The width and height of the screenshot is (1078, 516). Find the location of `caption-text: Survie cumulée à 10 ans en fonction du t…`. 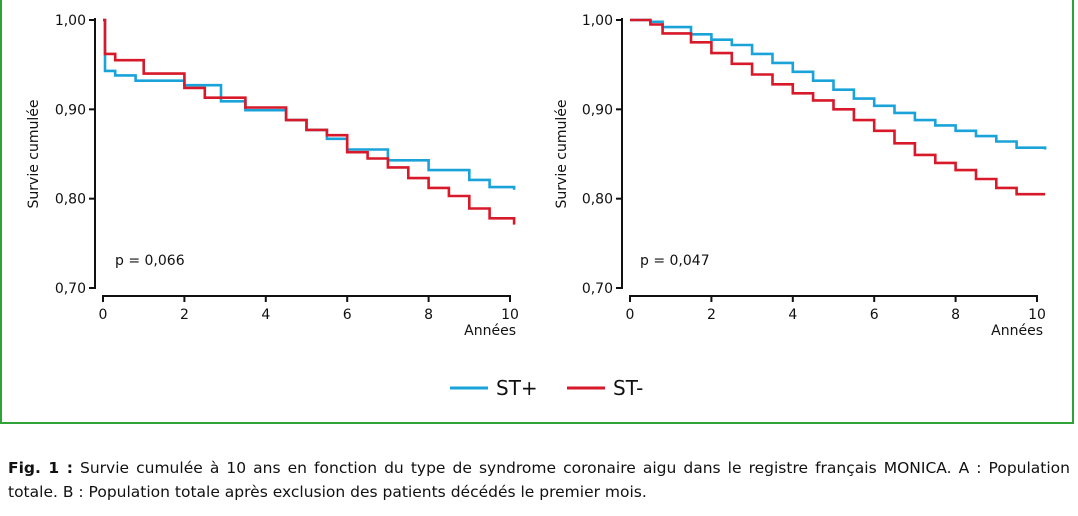

caption-text: Survie cumulée à 10 ans en fonction du t… is located at coordinates (539, 480).